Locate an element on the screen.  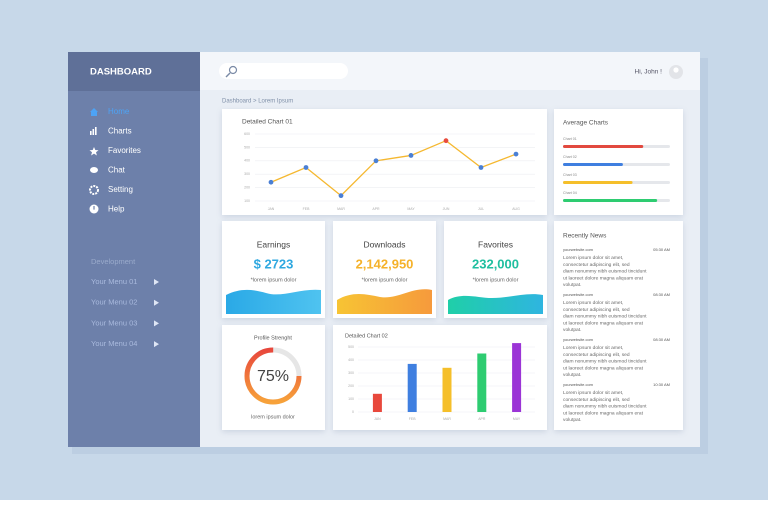
y-tick-label: 400 is located at coordinates (247, 161).